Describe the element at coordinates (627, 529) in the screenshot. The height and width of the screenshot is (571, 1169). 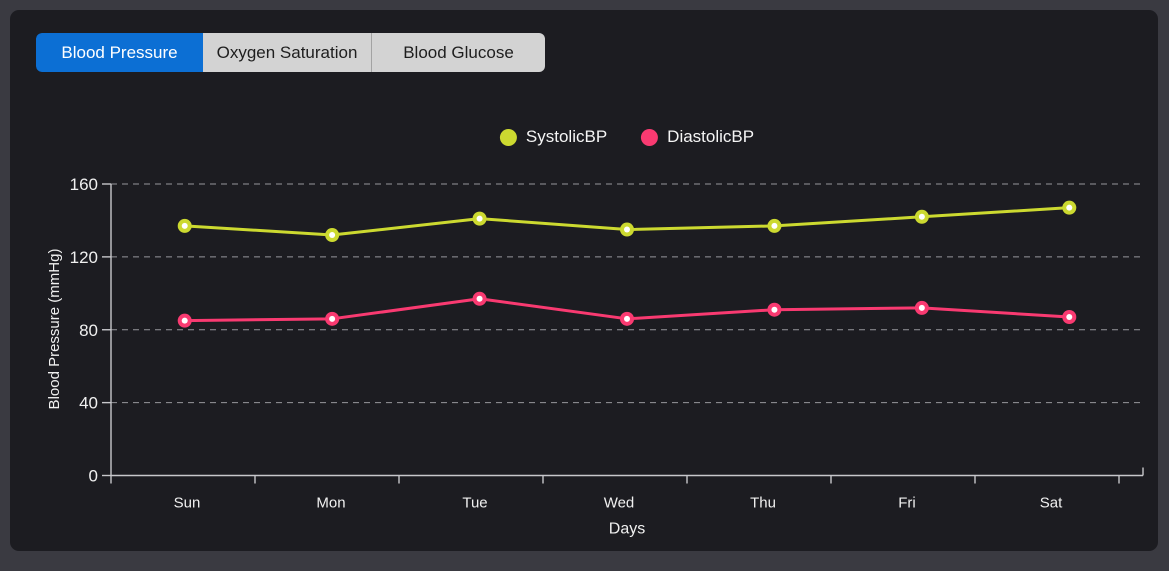
I see `x-axis-title: Days` at that location.